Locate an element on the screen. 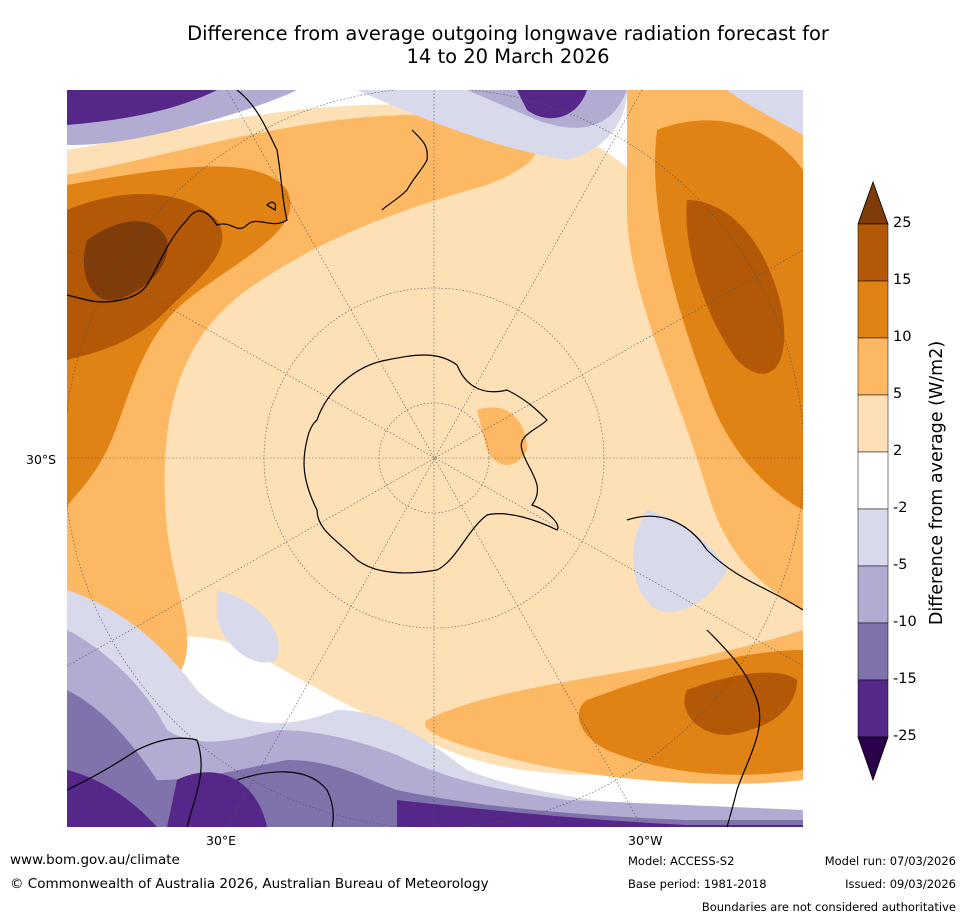 This screenshot has width=965, height=919. title-line-2: 14 to 20 March 2026 is located at coordinates (508, 56).